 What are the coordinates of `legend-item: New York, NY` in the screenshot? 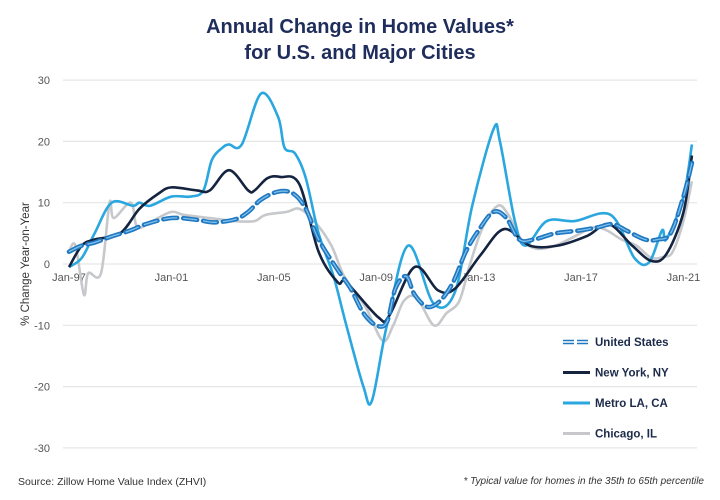 It's located at (616, 374).